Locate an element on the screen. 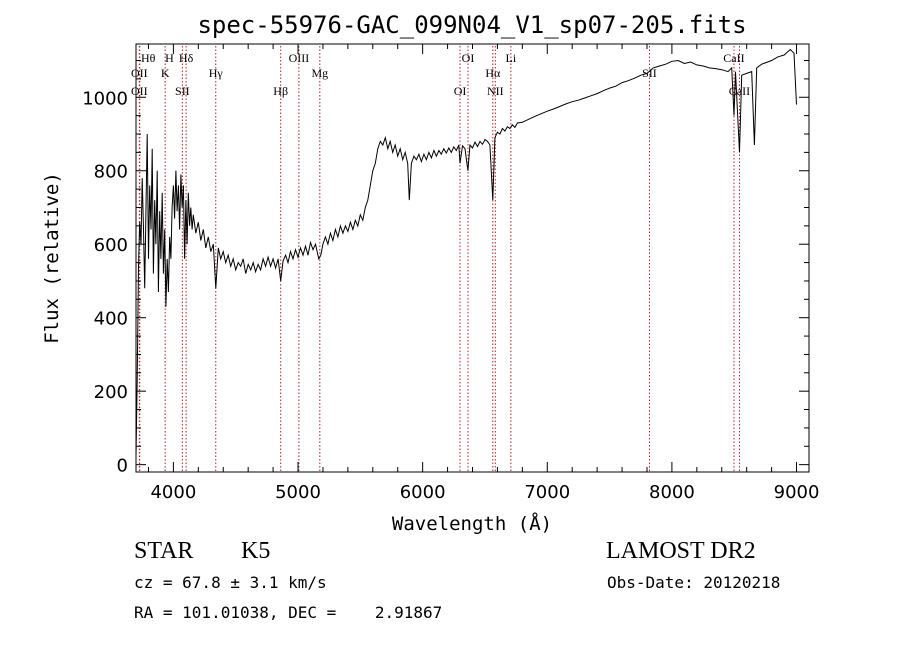  line-label: NII is located at coordinates (495, 91).